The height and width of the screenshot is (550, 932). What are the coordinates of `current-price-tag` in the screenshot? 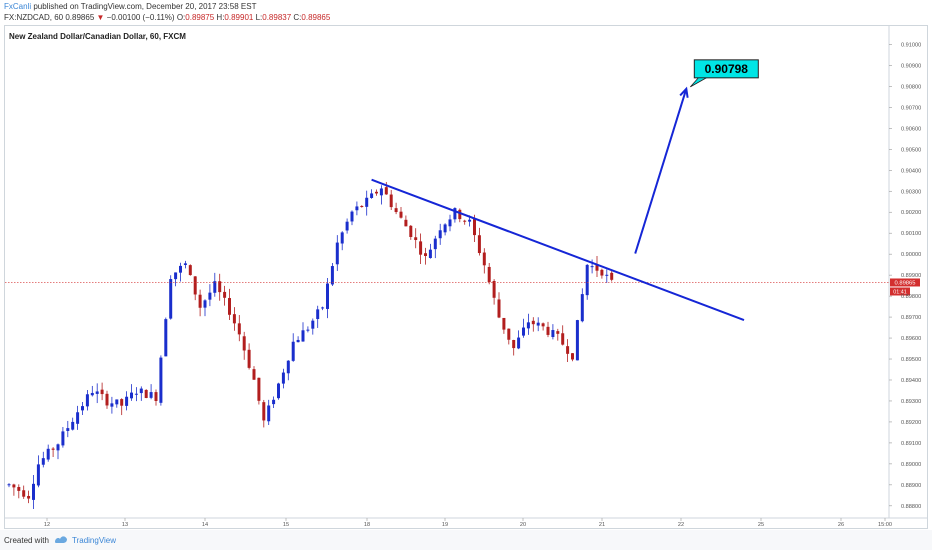 It's located at (905, 282).